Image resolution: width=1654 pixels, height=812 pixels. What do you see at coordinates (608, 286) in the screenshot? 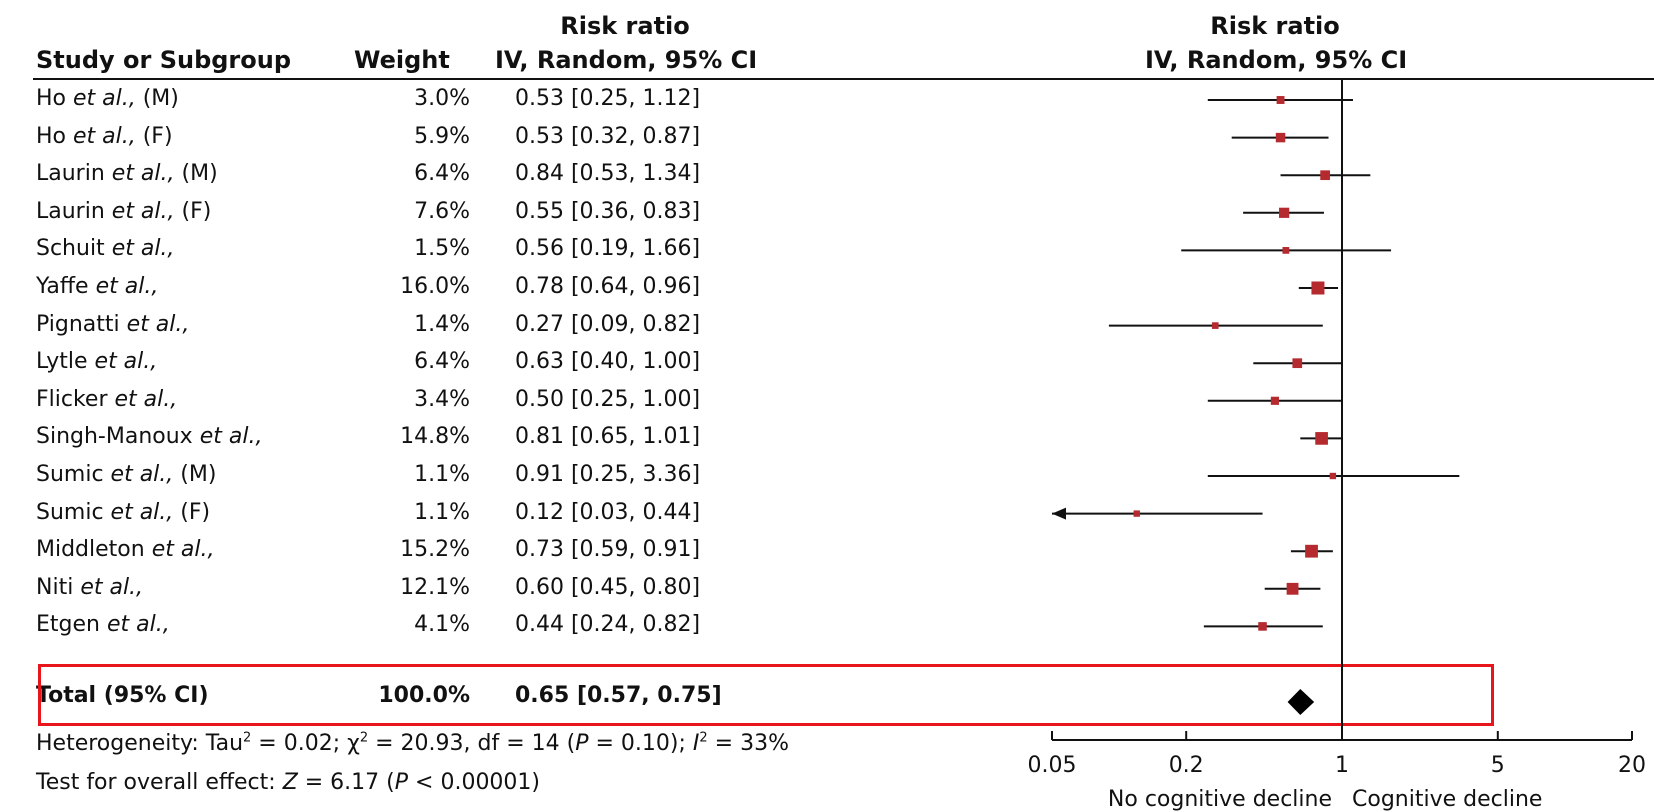
I see `study-ci: 0.78 [0.64, 0.96]` at bounding box center [608, 286].